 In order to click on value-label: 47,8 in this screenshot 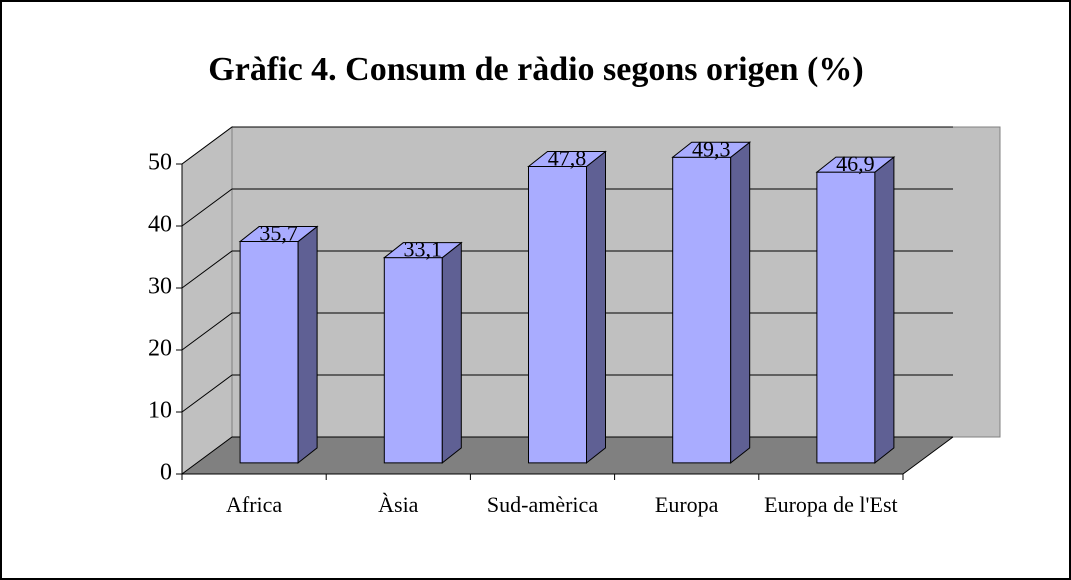, I will do `click(567, 158)`.